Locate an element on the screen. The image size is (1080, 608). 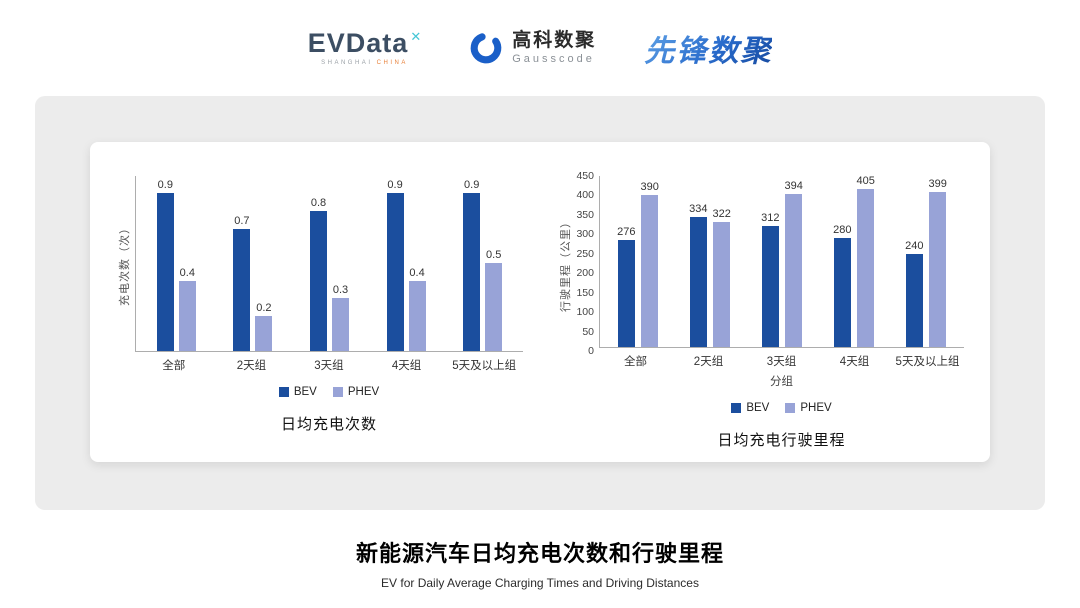
bar-phev: 394 is located at coordinates (794, 264).